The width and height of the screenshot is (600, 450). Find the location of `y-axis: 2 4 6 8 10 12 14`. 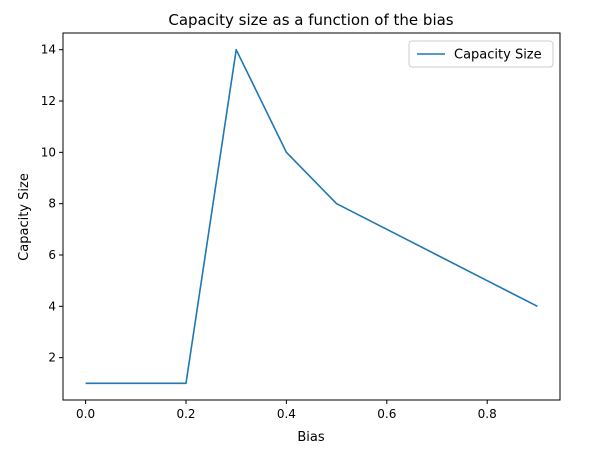

y-axis: 2 4 6 8 10 12 14 is located at coordinates (52, 204).